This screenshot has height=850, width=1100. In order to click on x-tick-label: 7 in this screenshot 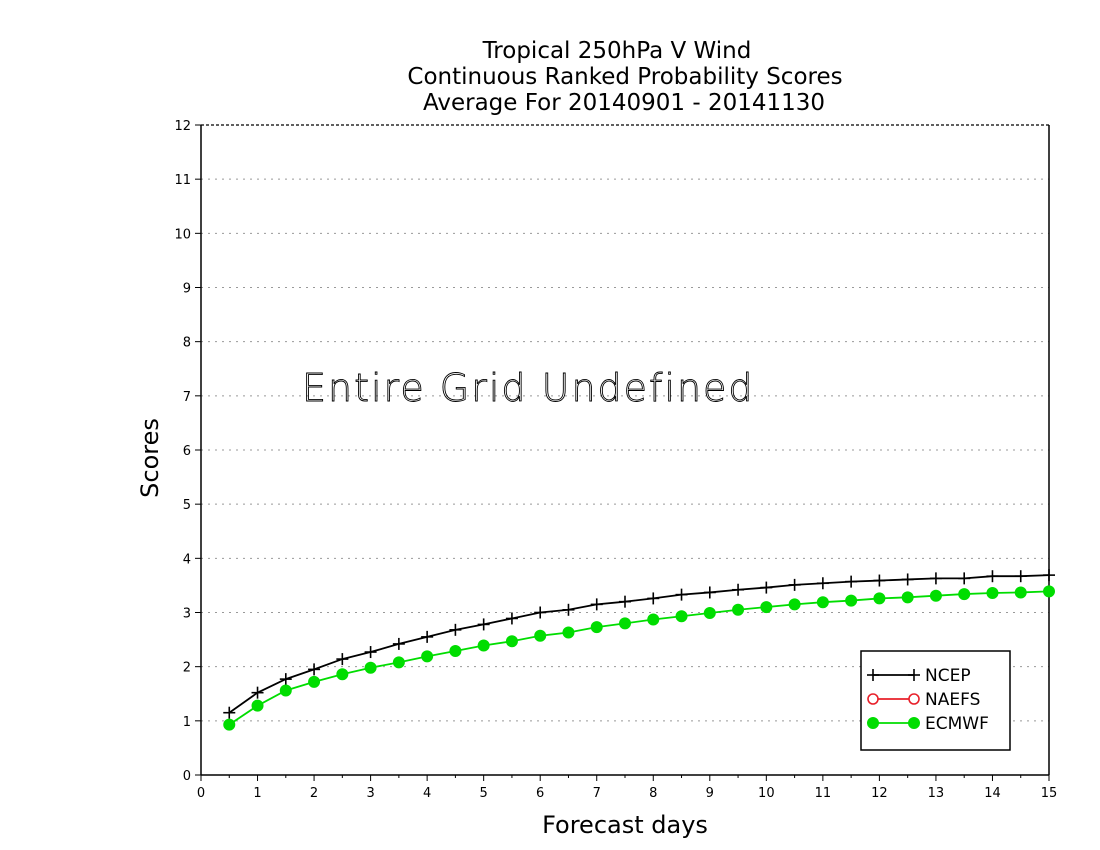, I will do `click(597, 793)`.